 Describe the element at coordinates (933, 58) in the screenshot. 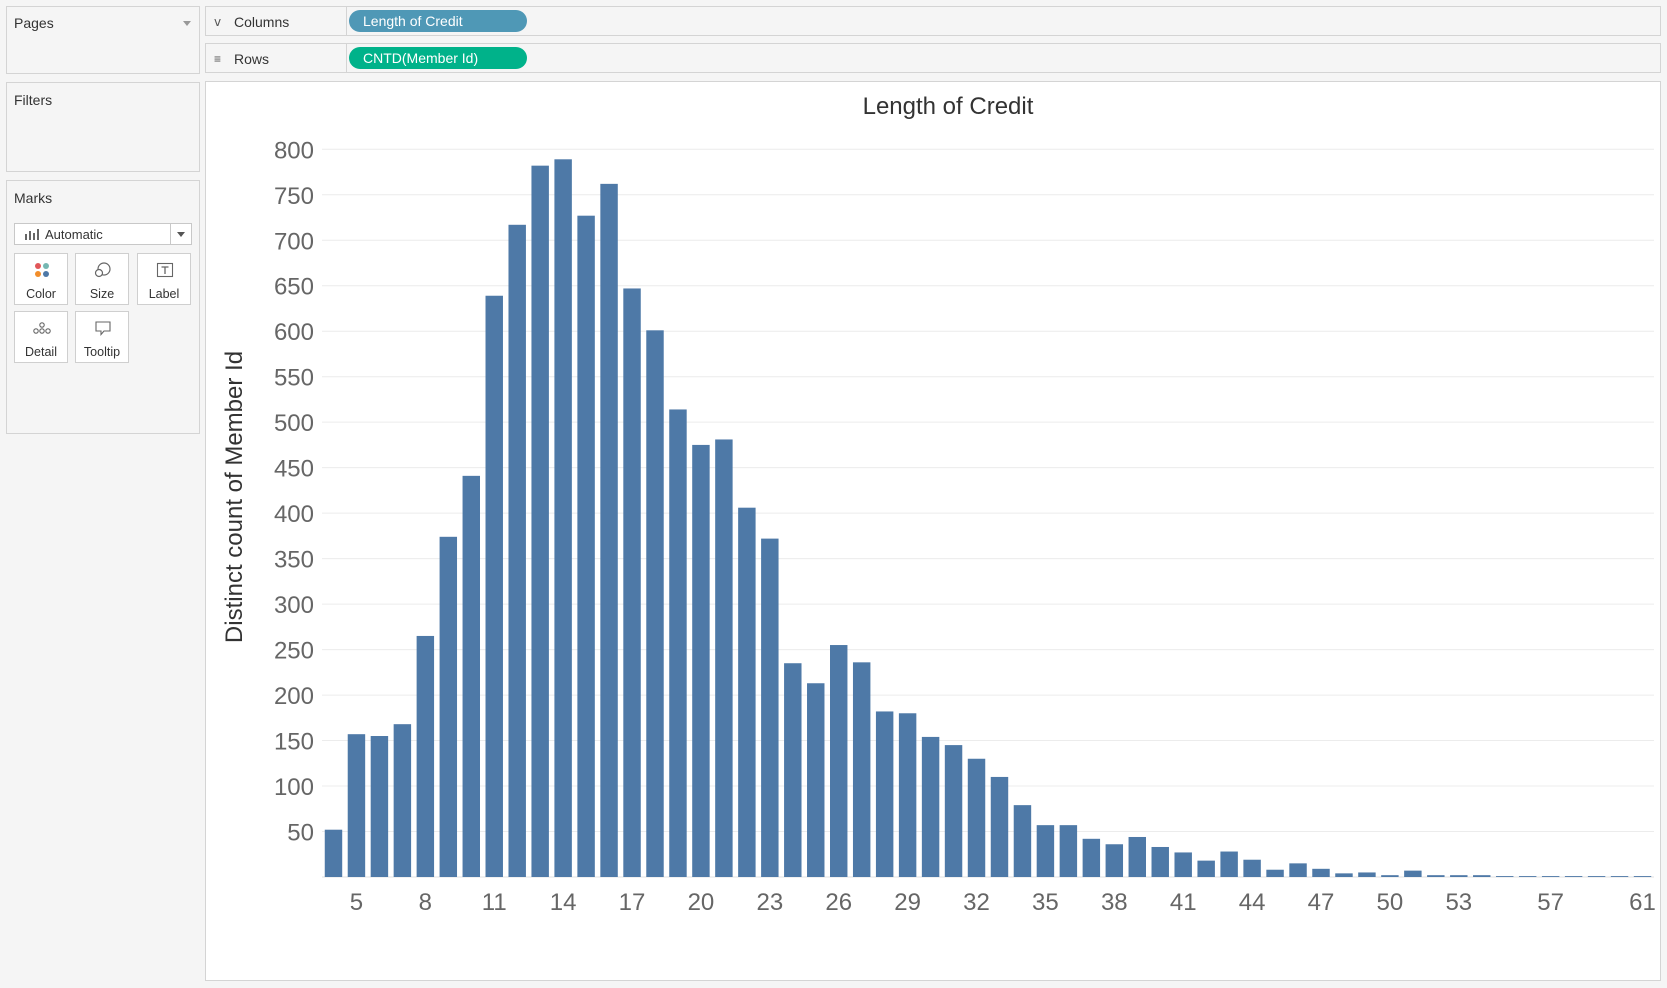

I see `rows-shelf: ≡ Rows CNTD(Member Id)` at that location.